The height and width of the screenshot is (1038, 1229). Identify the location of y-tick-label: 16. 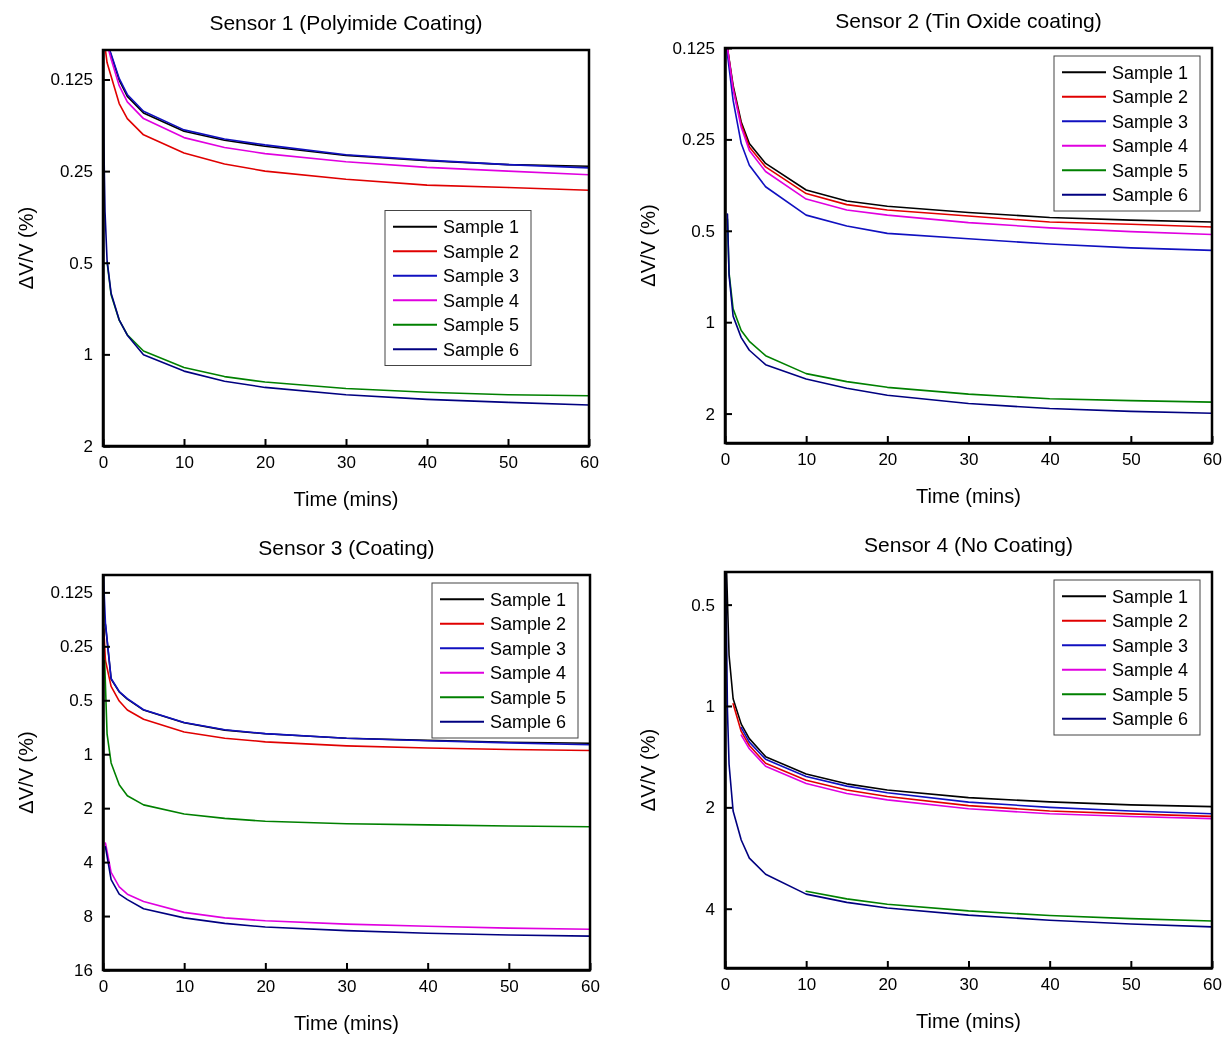
(83, 970).